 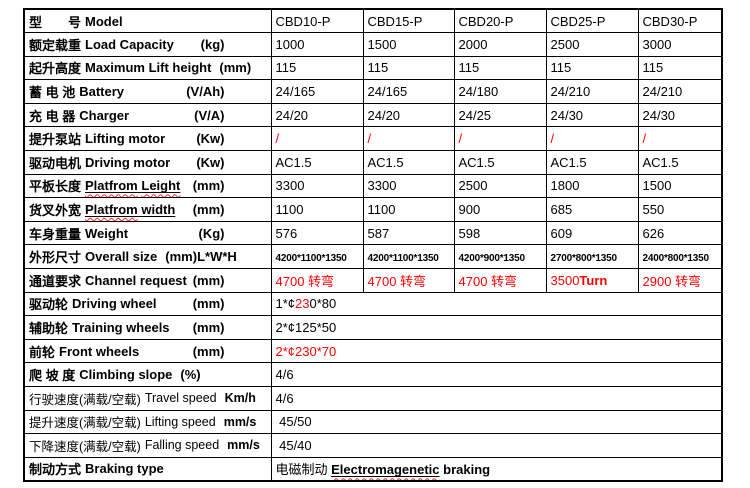 I want to click on row-label-line: 充 电 器 Charger (V/A), so click(x=148, y=115).